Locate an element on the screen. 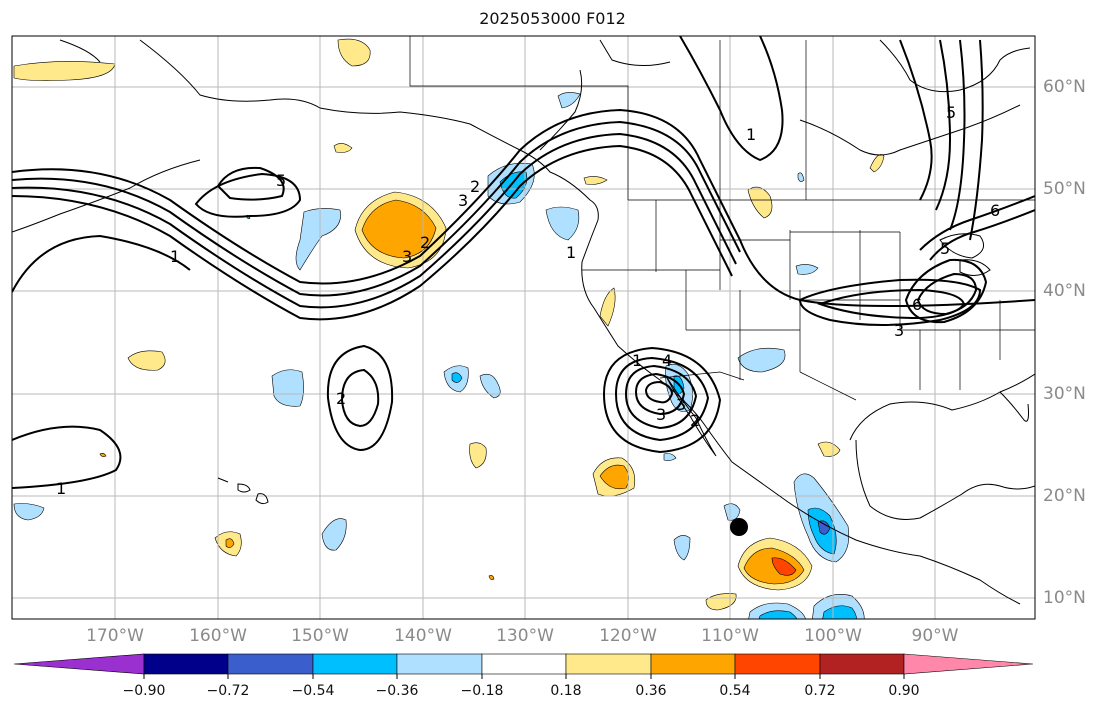 This screenshot has height=712, width=1105. colorbar-ticks is located at coordinates (524, 676).